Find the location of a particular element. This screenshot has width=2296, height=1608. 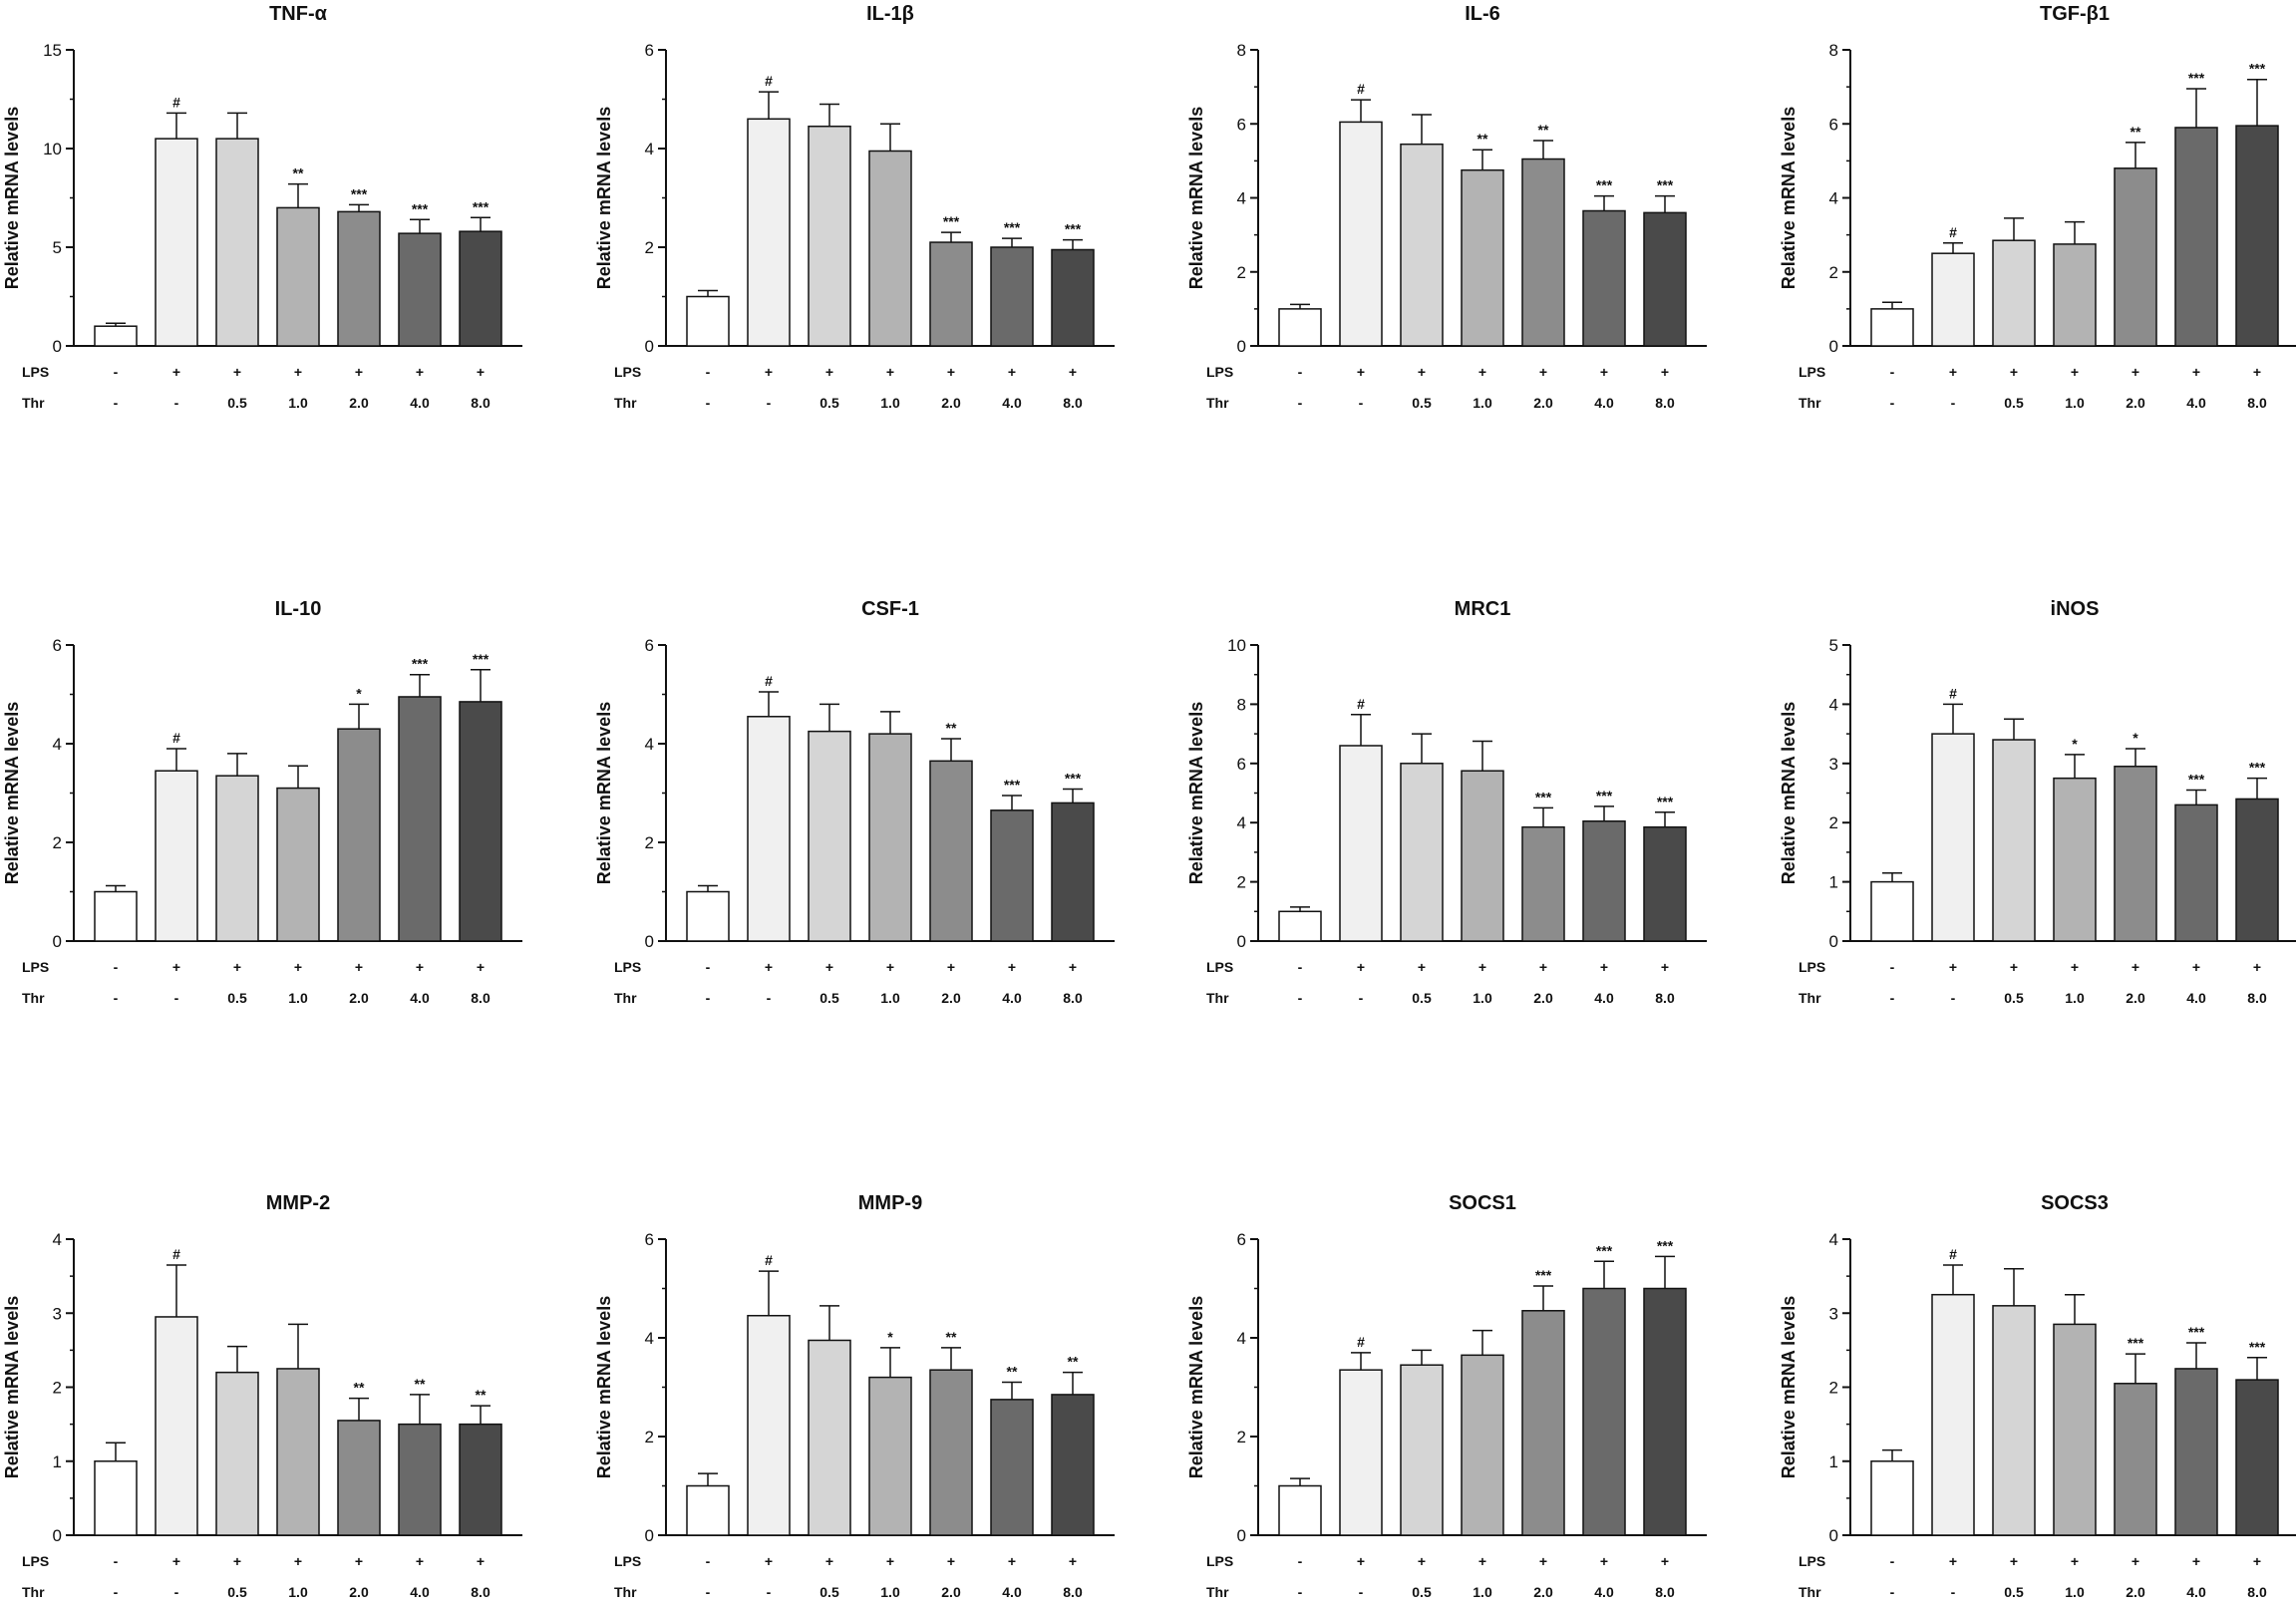

y-tick-label: 5 is located at coordinates (1833, 645).